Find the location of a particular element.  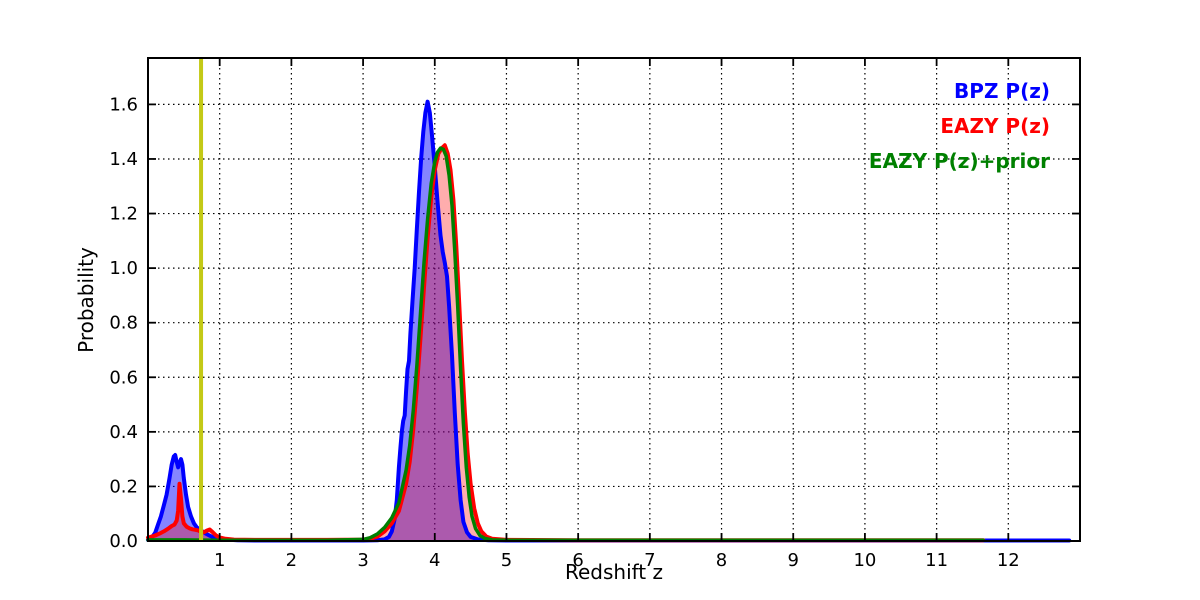

x-tick-label: 8 is located at coordinates (721, 560).